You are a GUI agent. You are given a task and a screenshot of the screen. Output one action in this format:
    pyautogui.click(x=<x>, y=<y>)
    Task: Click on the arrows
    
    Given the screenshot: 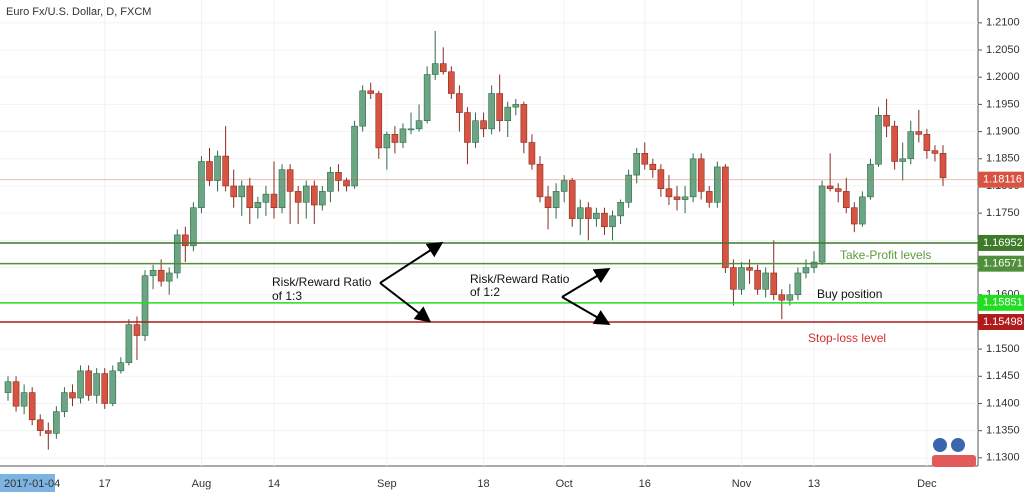 What is the action you would take?
    pyautogui.click(x=495, y=283)
    